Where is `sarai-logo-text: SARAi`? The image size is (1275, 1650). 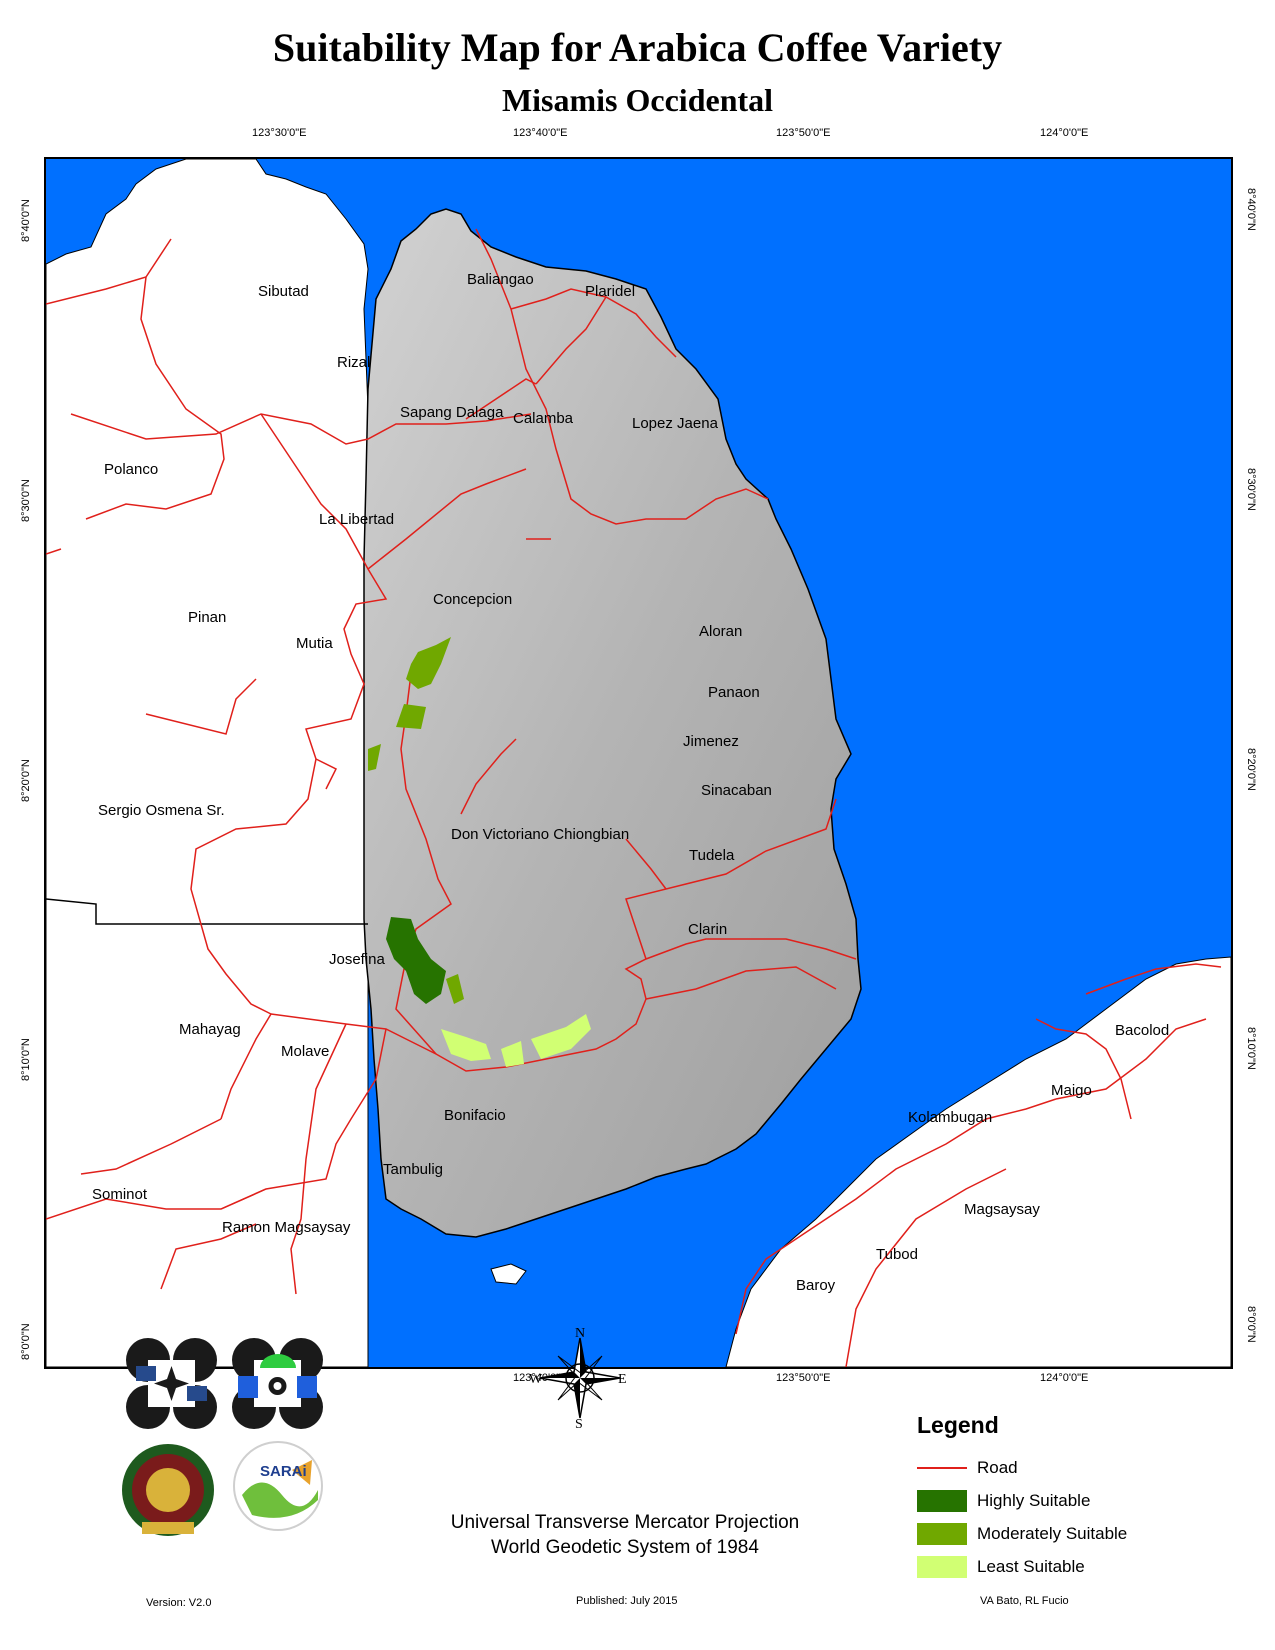
sarai-logo-text: SARAi is located at coordinates (283, 1471).